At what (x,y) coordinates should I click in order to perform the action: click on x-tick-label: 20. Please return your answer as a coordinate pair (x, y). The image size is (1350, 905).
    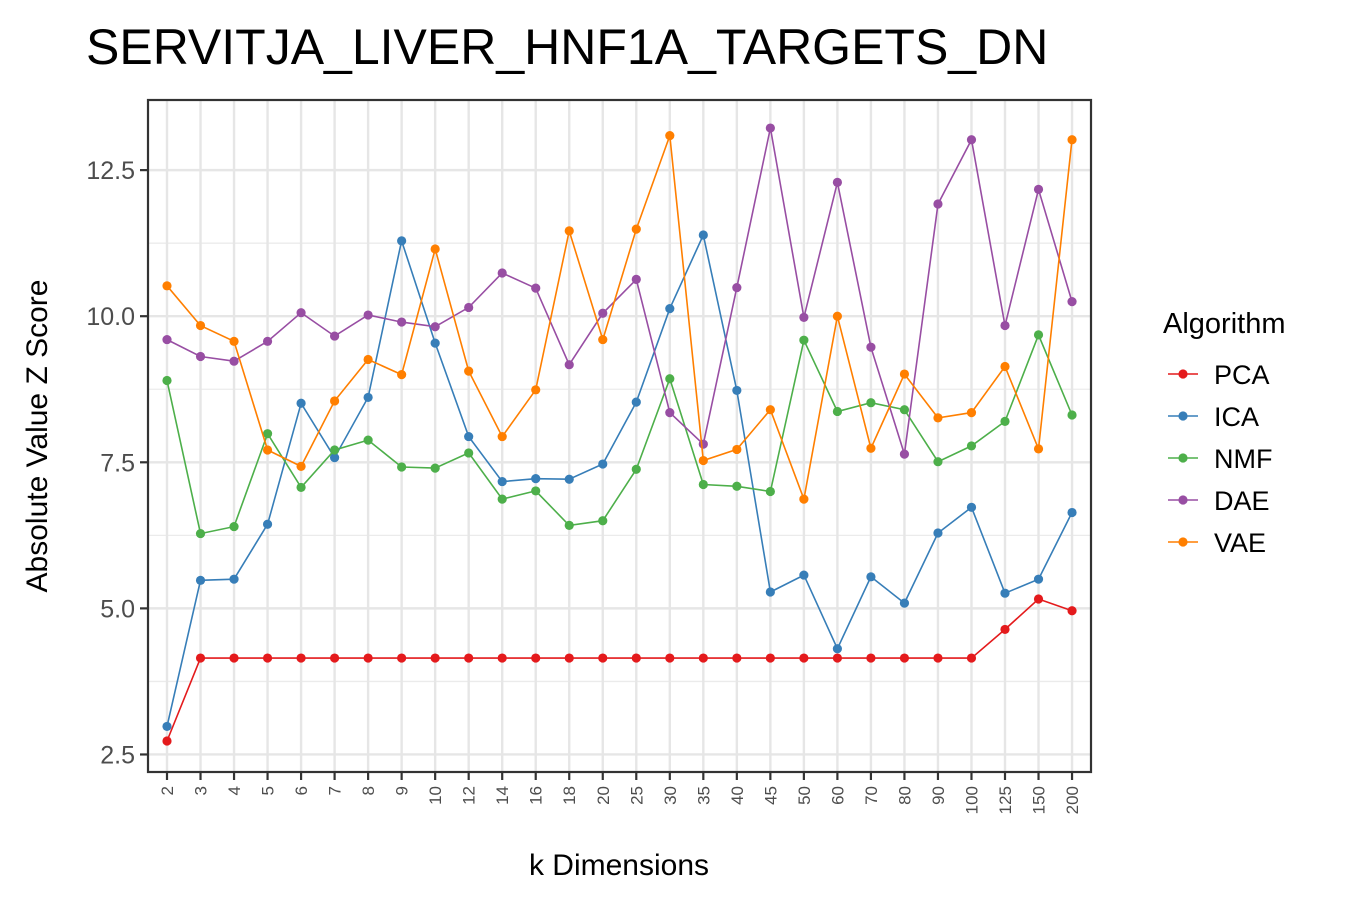
    Looking at the image, I should click on (603, 795).